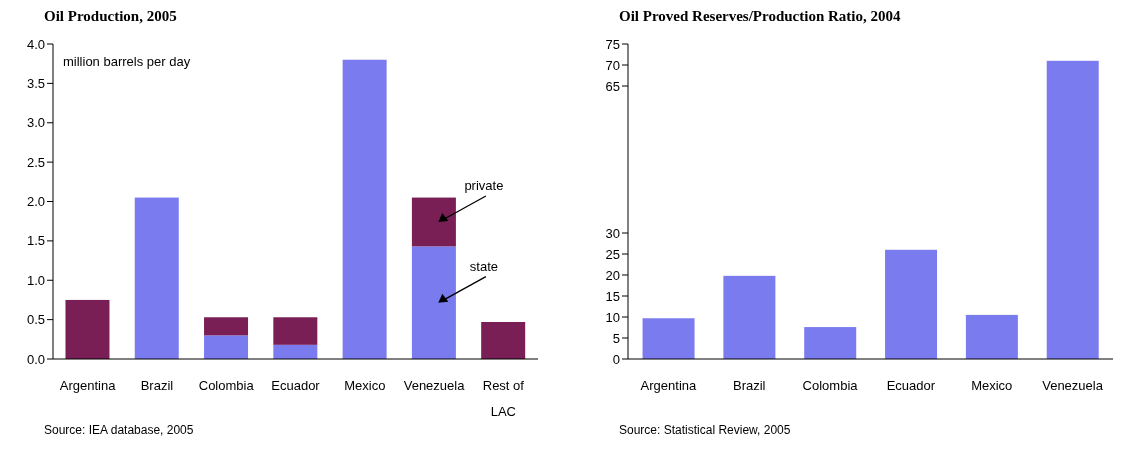 This screenshot has width=1141, height=466. I want to click on y-tick-label: 0, so click(616, 359).